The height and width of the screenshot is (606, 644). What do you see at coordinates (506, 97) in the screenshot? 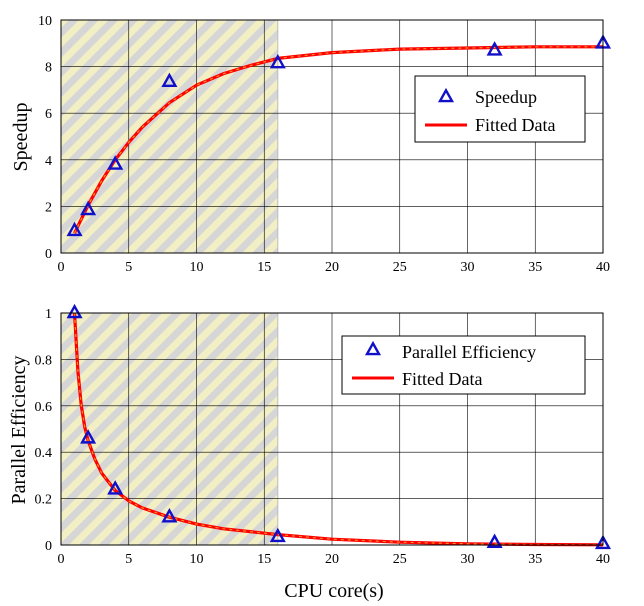
I see `speedup-legend-label-speedup: Speedup` at bounding box center [506, 97].